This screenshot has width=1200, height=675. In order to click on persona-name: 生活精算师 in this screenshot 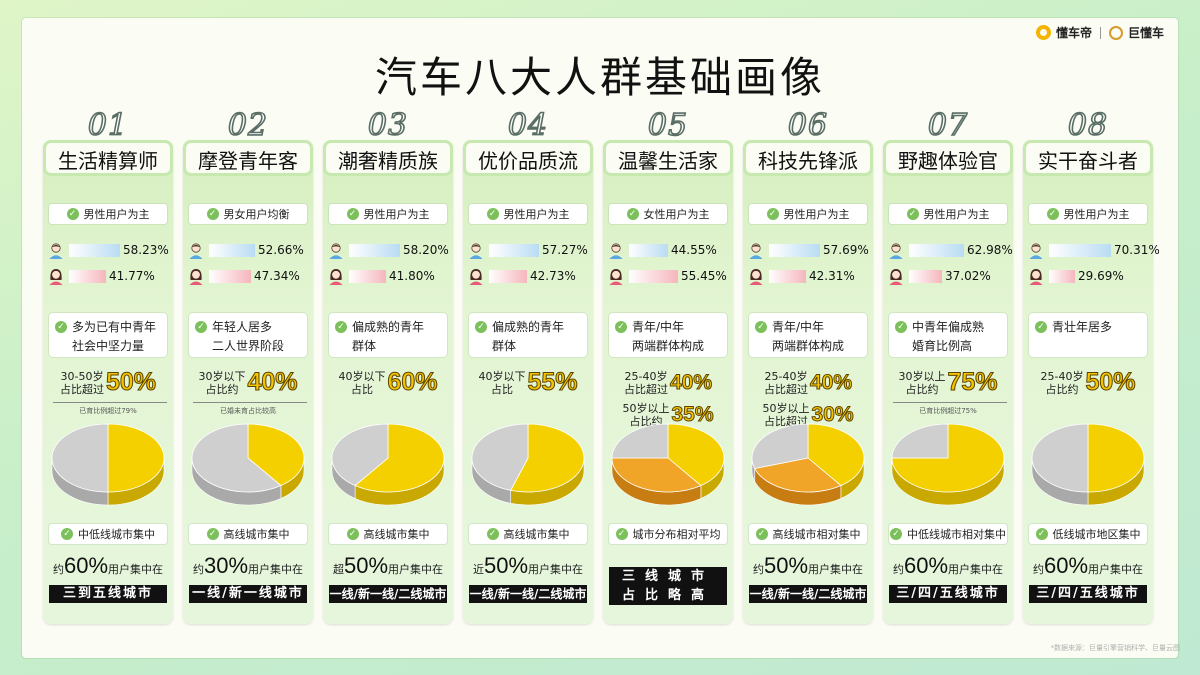, I will do `click(108, 158)`.